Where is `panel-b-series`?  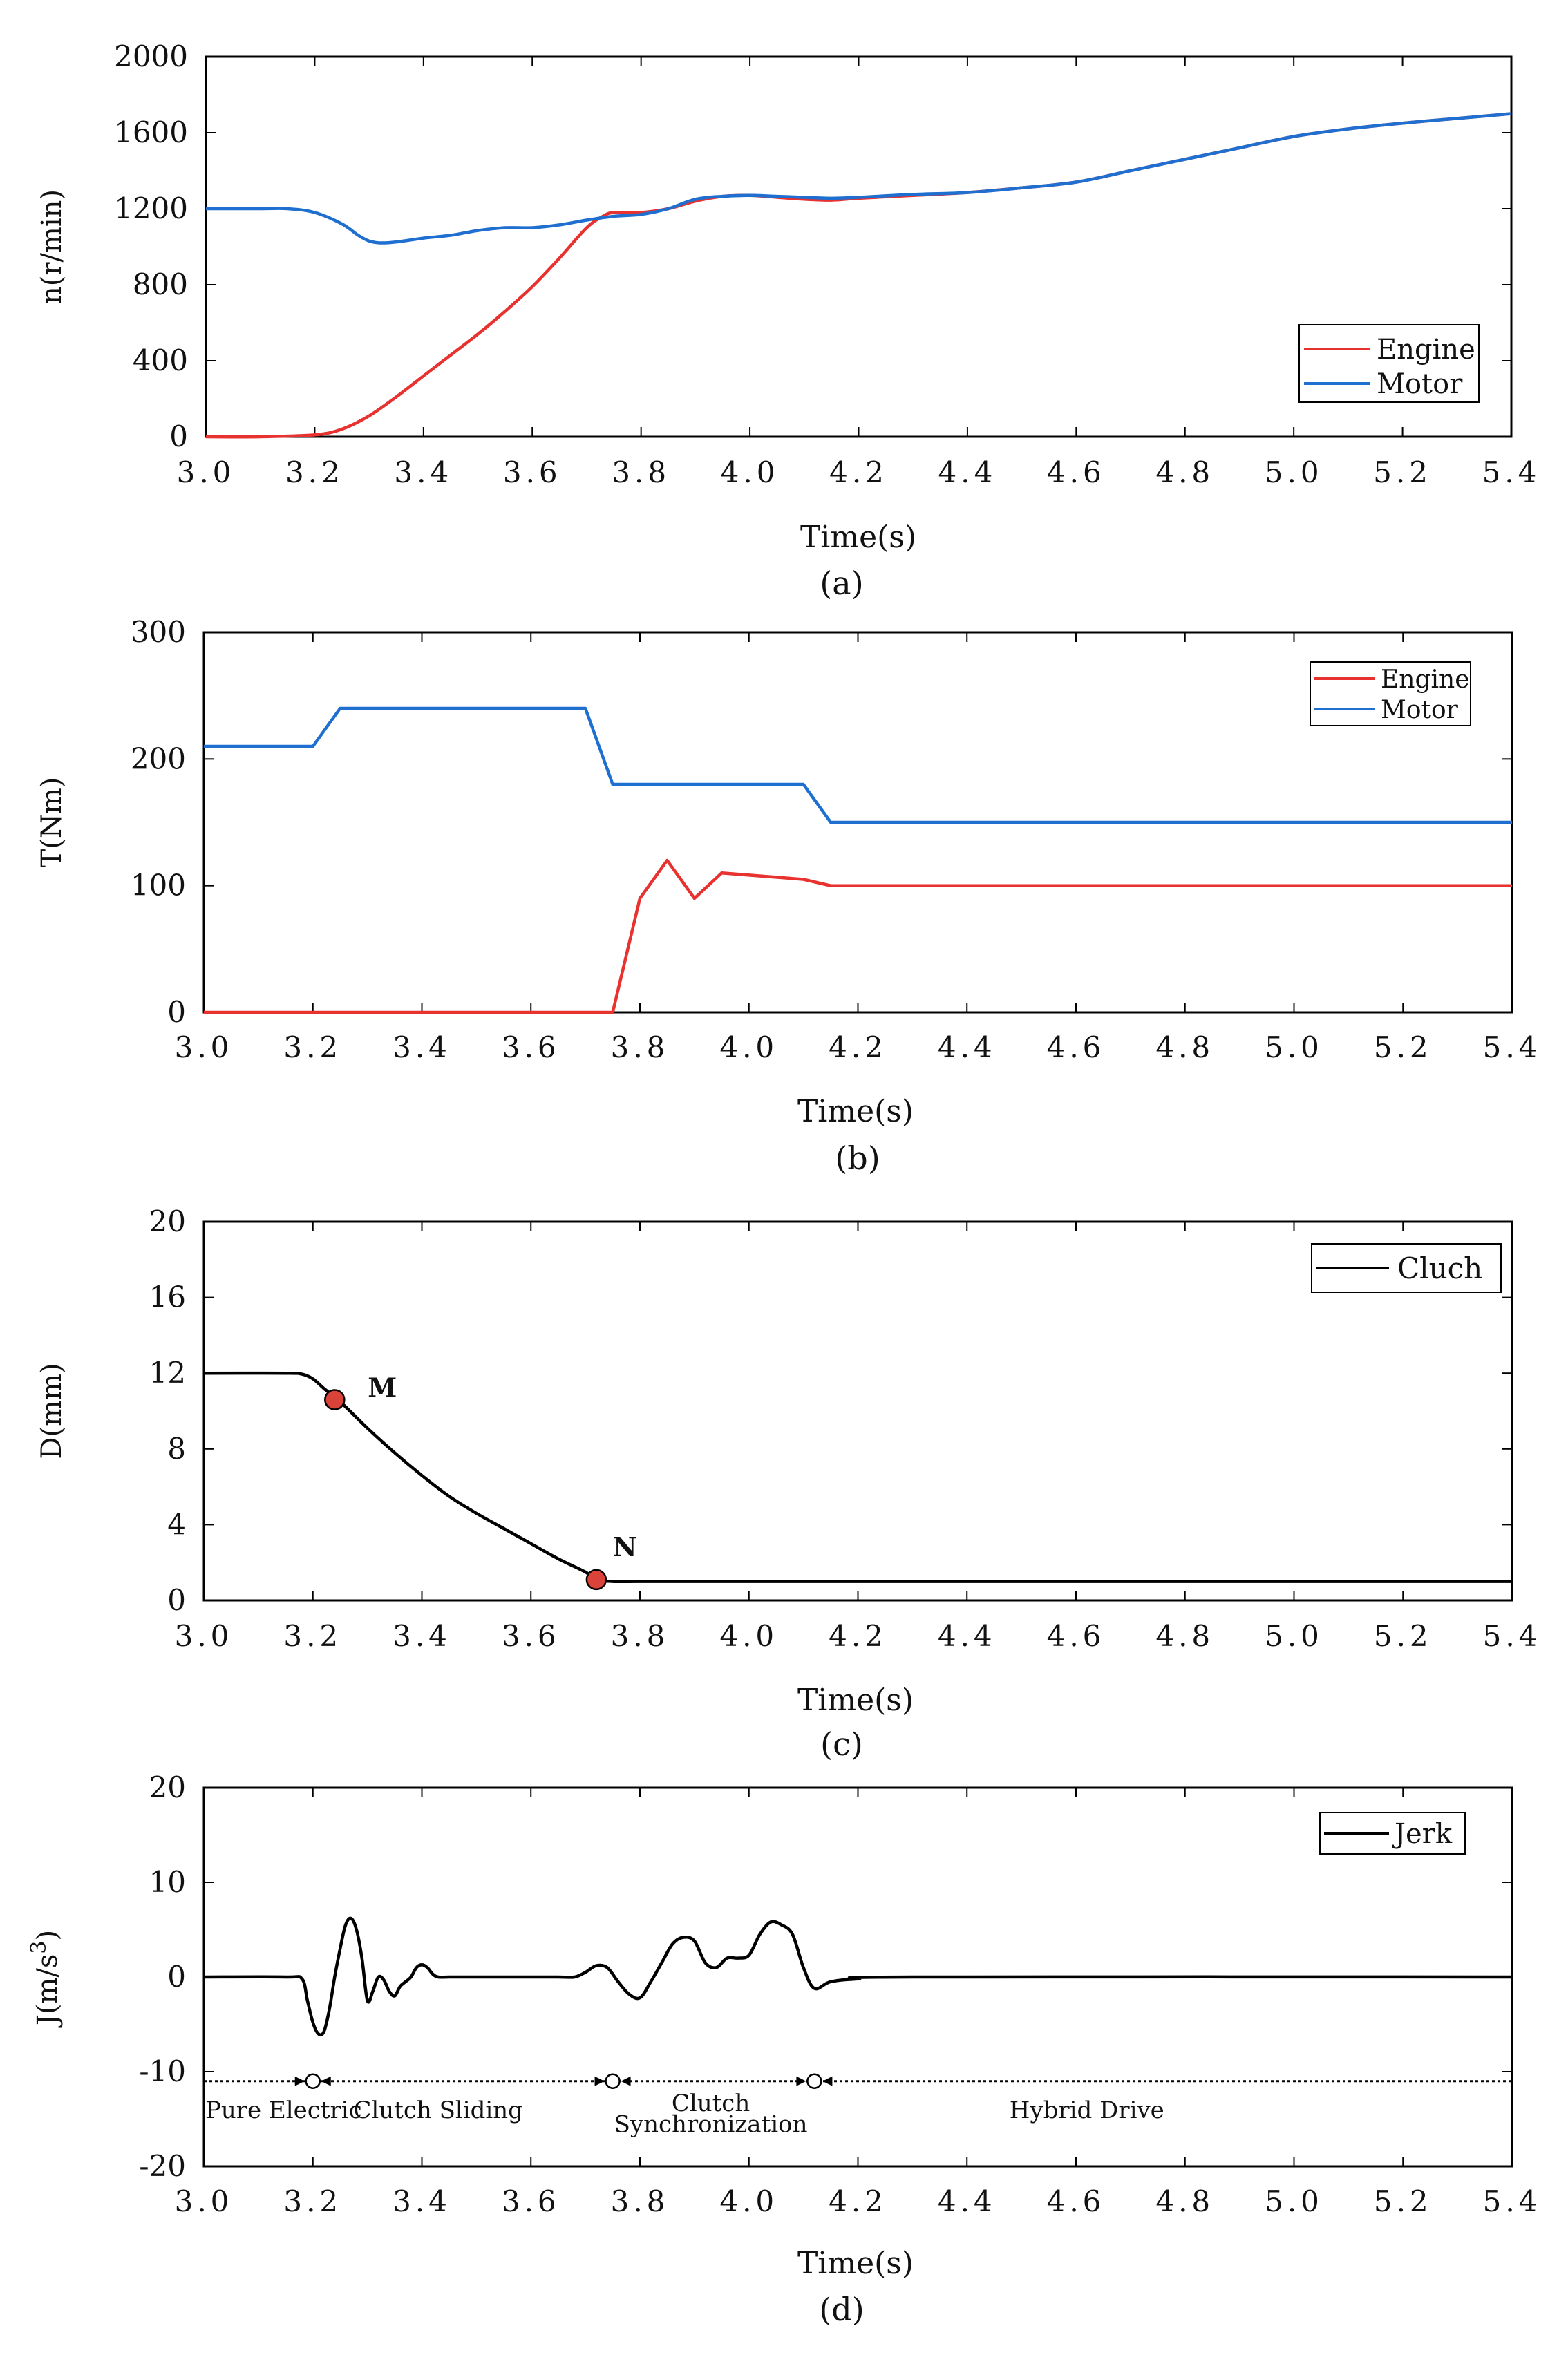 panel-b-series is located at coordinates (858, 860).